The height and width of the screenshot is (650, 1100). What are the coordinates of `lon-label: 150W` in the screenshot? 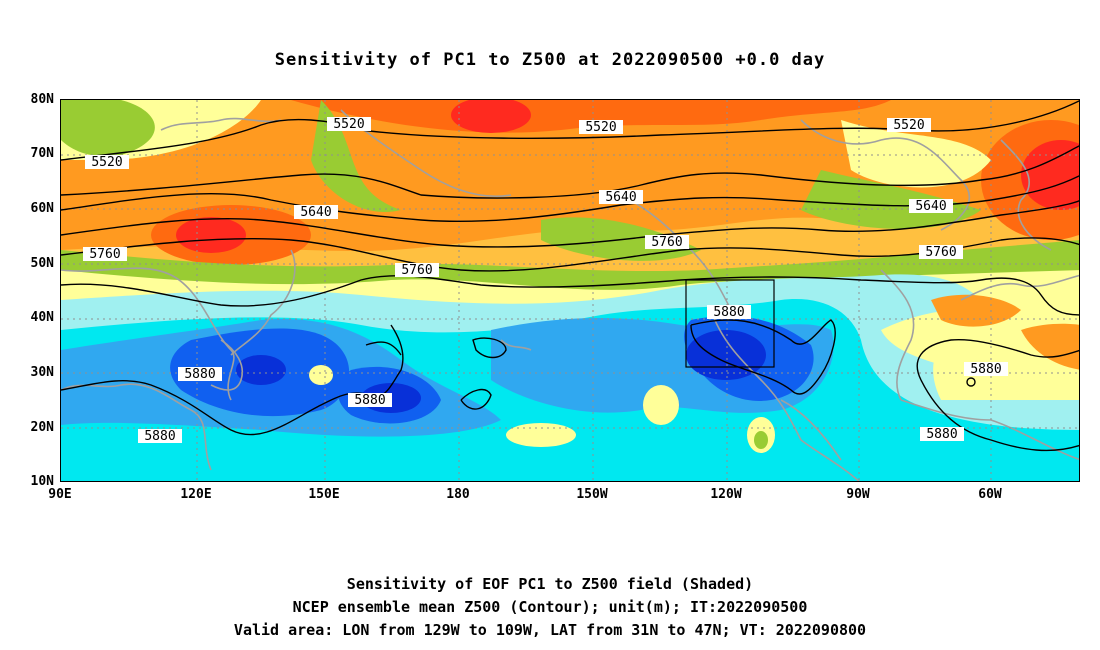 It's located at (592, 494).